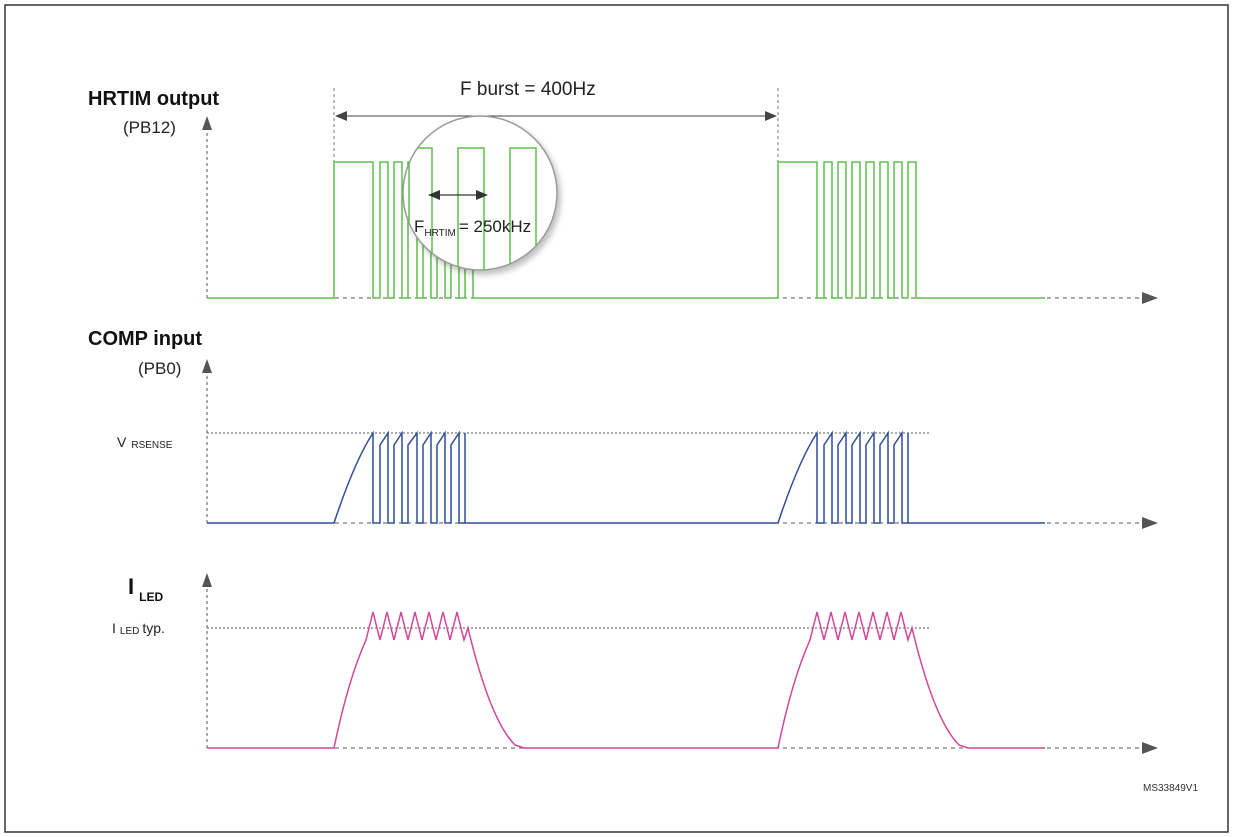 The width and height of the screenshot is (1233, 837). Describe the element at coordinates (341, 116) in the screenshot. I see `burst-arrow-left-icon` at that location.